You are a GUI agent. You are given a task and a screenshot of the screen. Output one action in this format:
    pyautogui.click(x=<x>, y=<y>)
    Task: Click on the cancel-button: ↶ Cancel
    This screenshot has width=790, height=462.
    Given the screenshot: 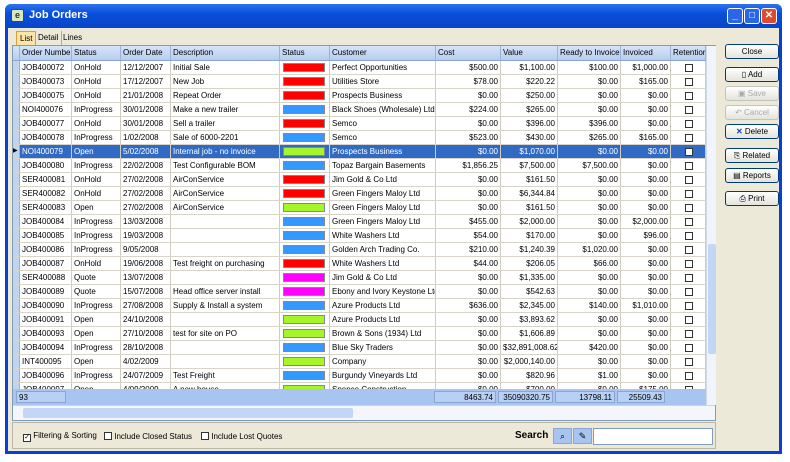 What is the action you would take?
    pyautogui.click(x=752, y=112)
    